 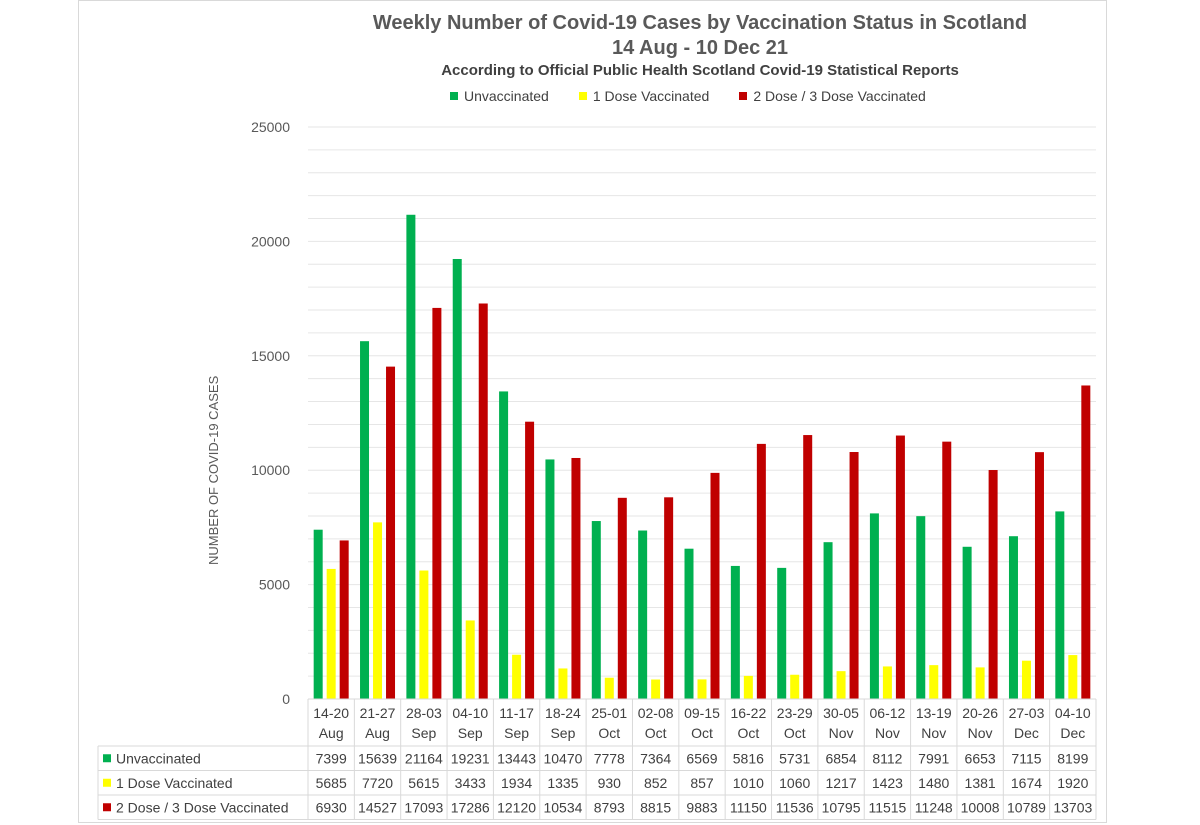 What do you see at coordinates (377, 807) in the screenshot?
I see `table-cell-value: 14527` at bounding box center [377, 807].